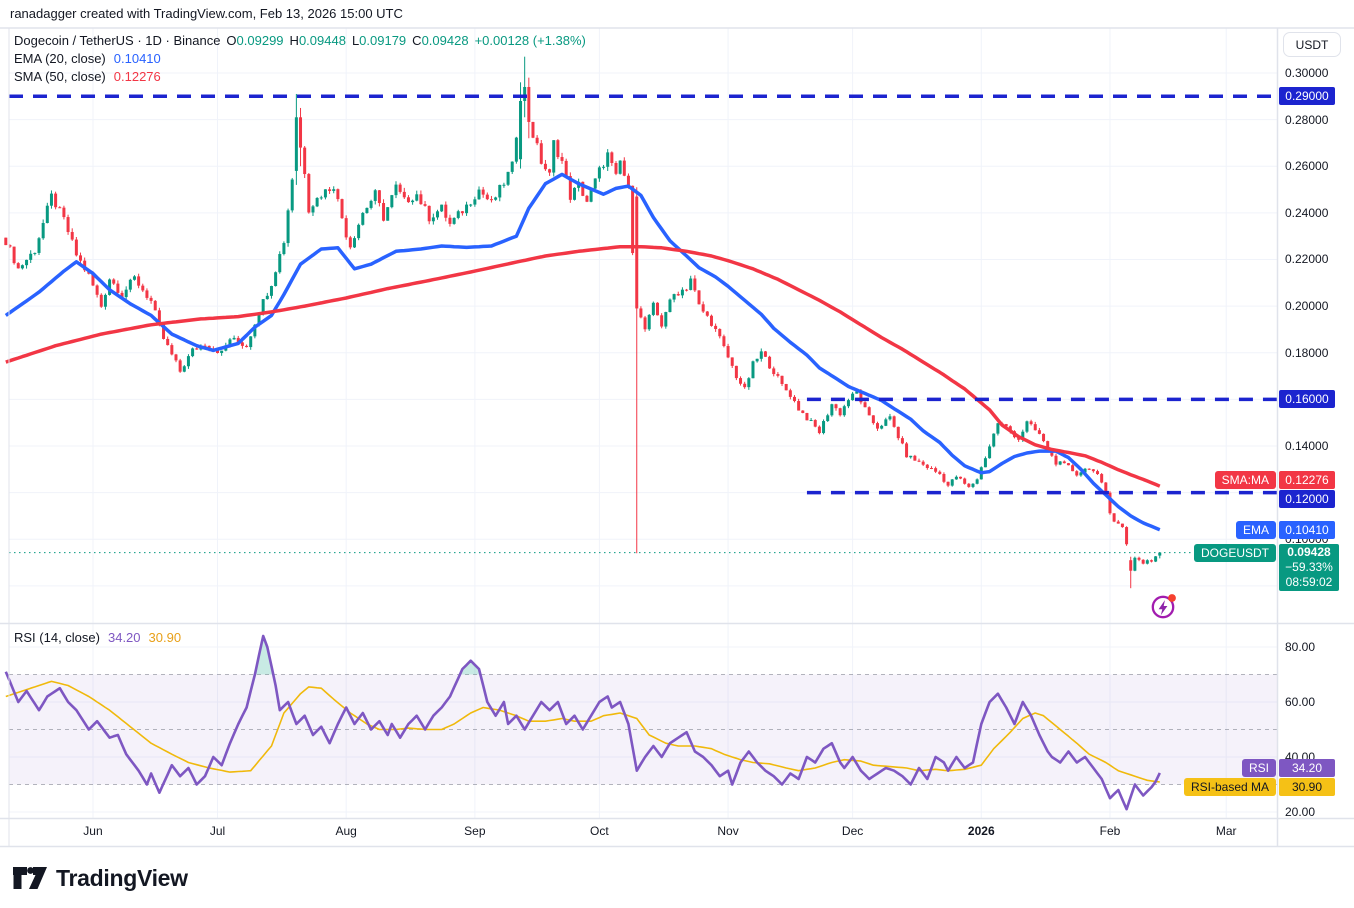  What do you see at coordinates (1309, 551) in the screenshot?
I see `last-price-value: 0.09428` at bounding box center [1309, 551].